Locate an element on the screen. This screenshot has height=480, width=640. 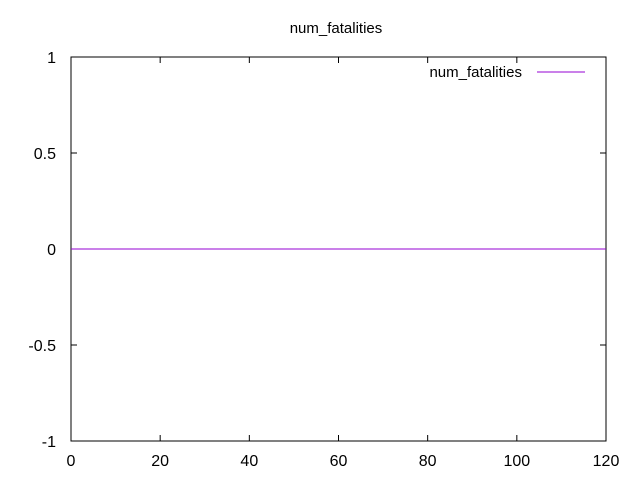
x-tick-label: 100 is located at coordinates (516, 461).